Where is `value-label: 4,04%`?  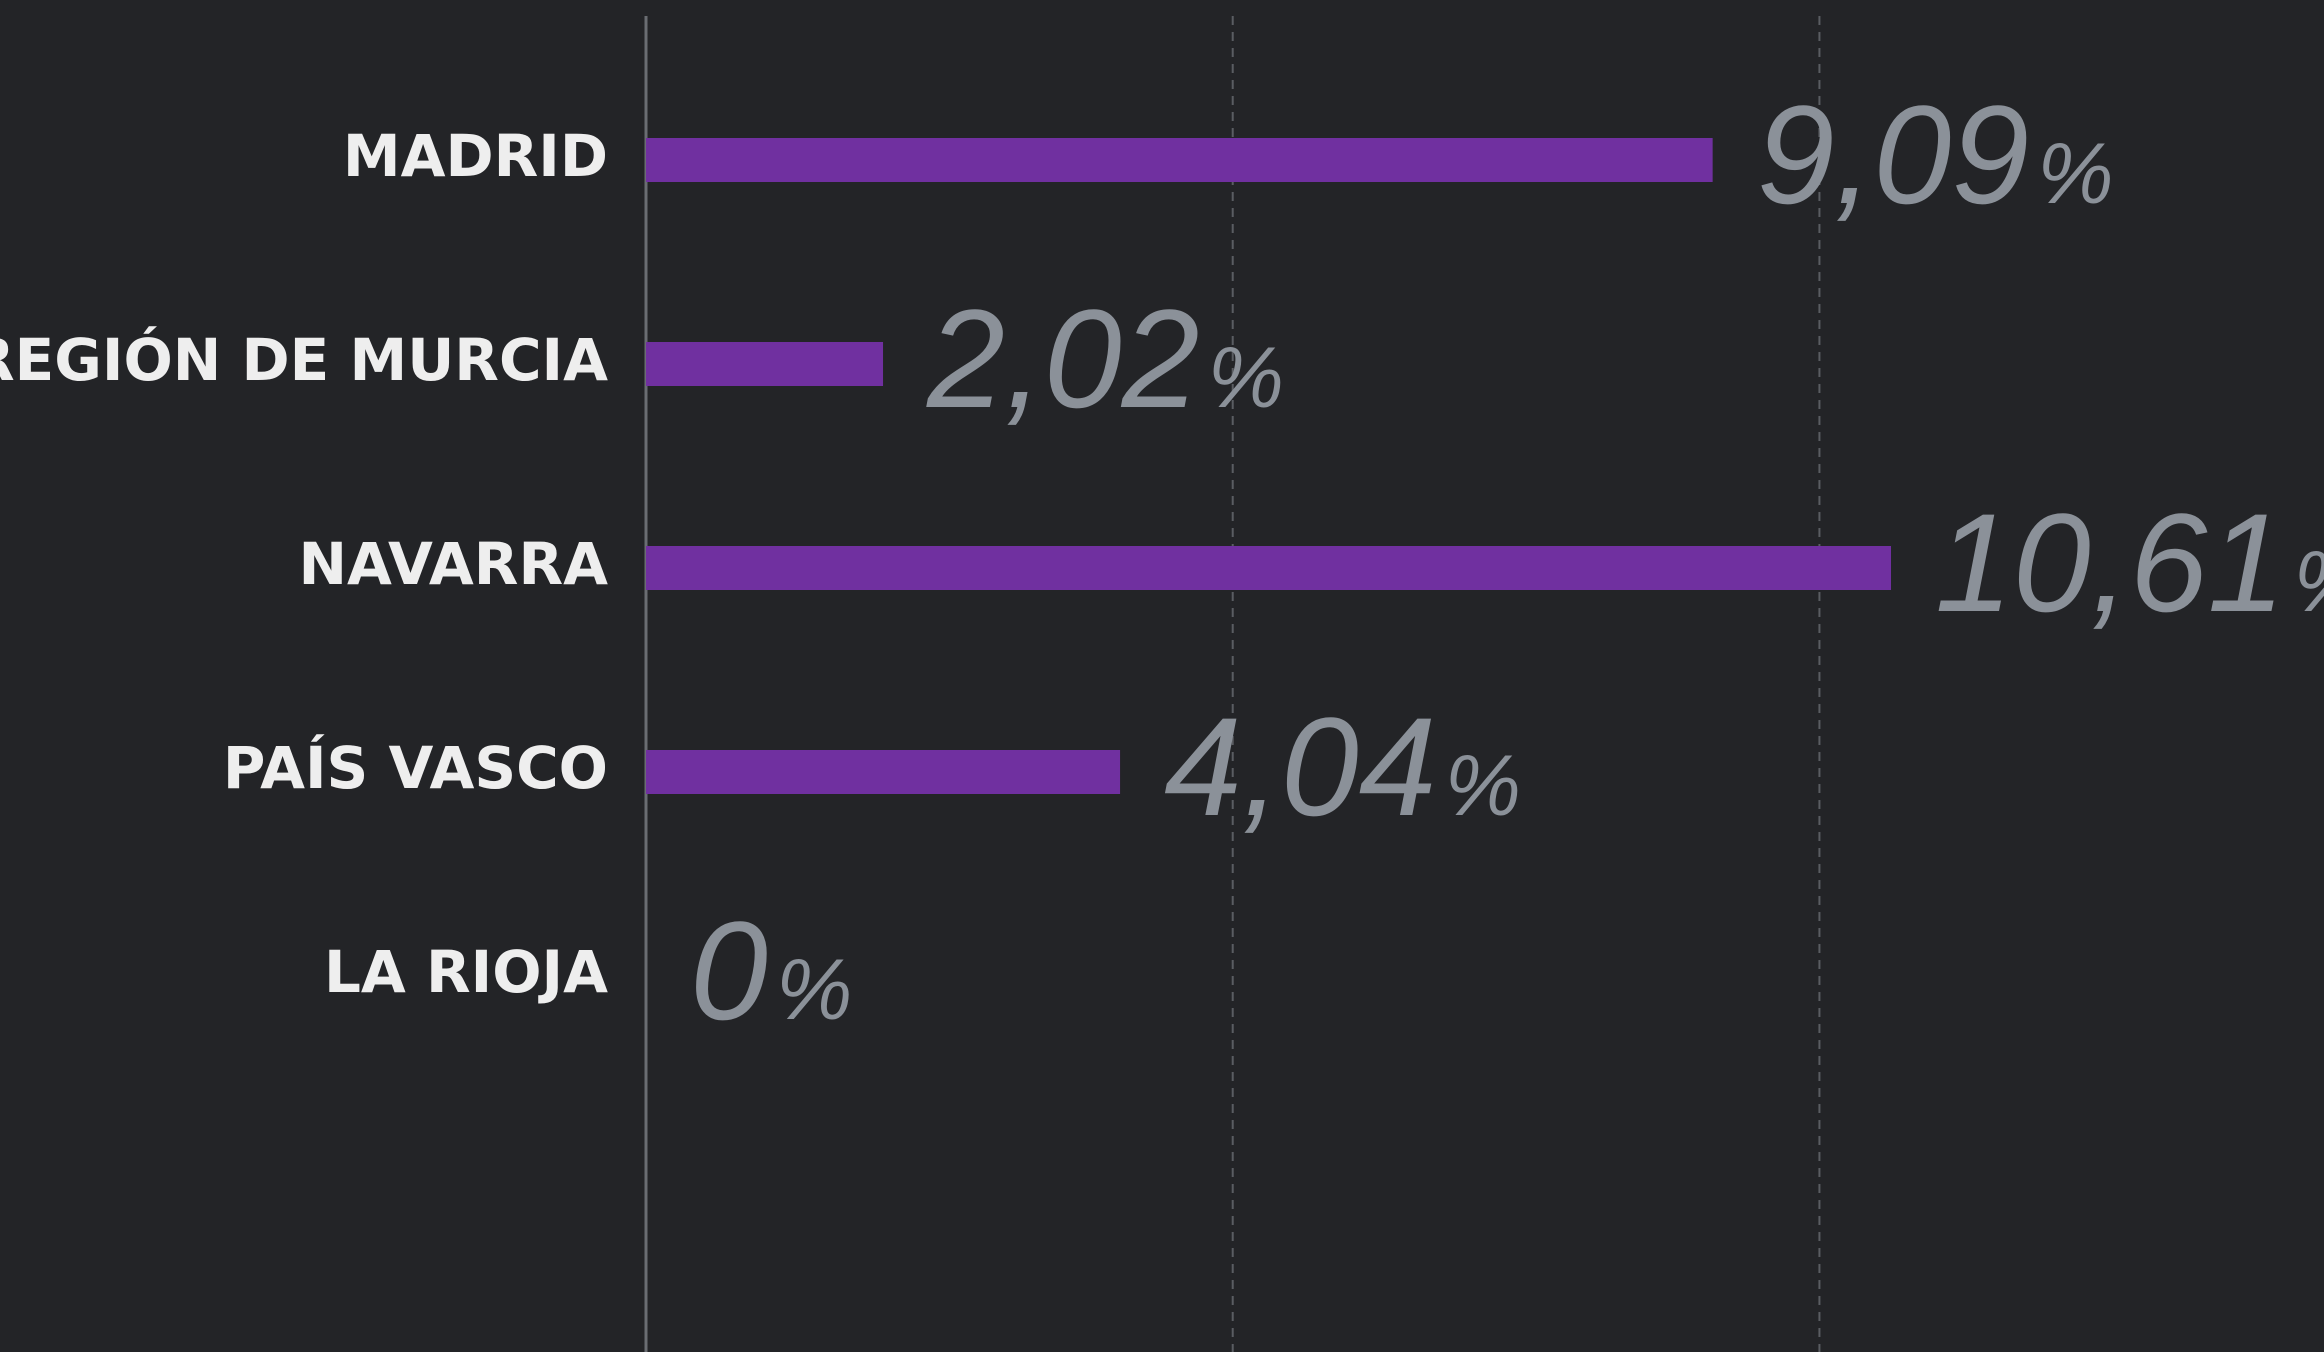
value-label: 4,04% is located at coordinates (1342, 766).